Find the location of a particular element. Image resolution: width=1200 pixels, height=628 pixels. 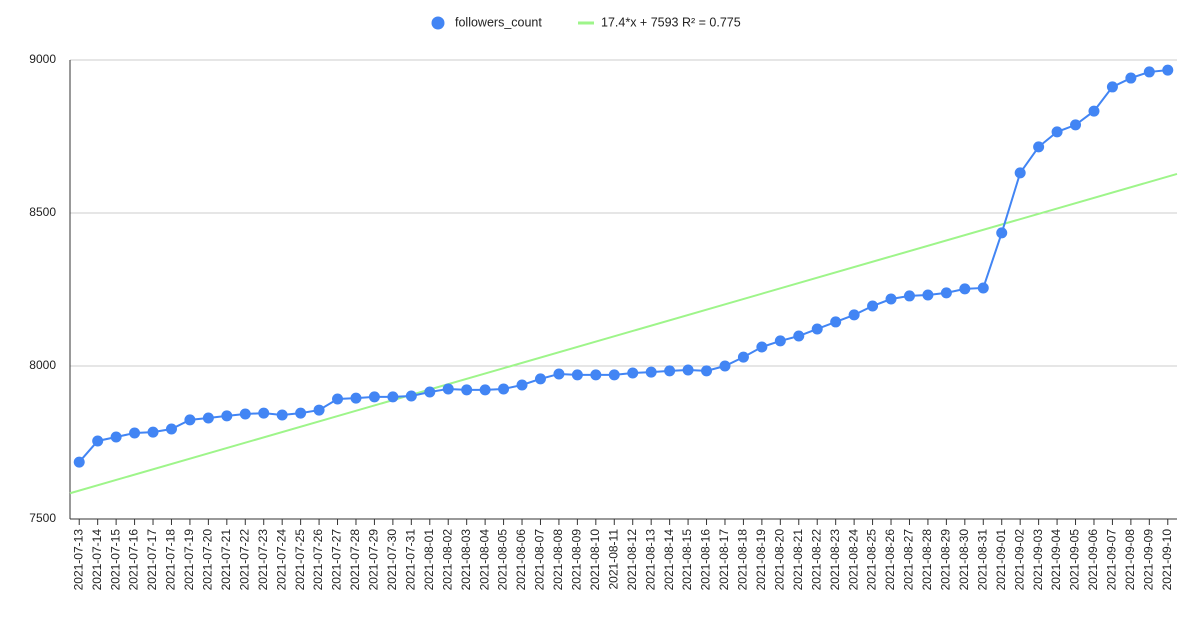

x-tick-label: 2021-08-05 is located at coordinates (503, 560).